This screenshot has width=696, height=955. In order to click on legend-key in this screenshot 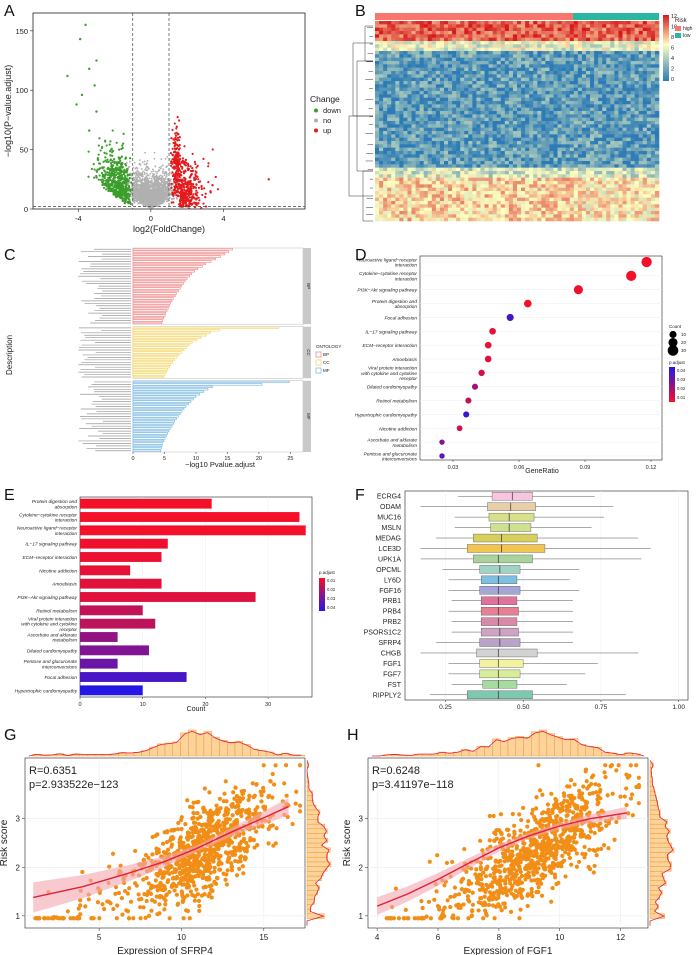, I will do `click(316, 120)`.